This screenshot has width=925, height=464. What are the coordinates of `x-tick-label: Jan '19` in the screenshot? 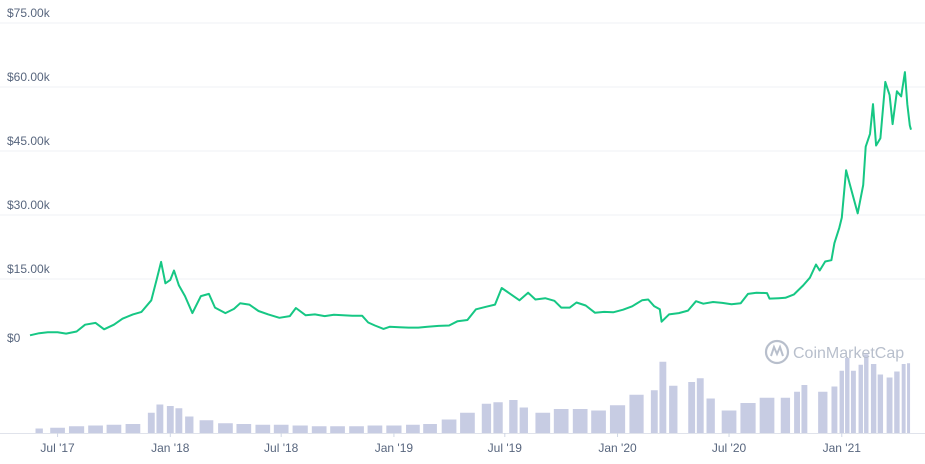 It's located at (394, 448).